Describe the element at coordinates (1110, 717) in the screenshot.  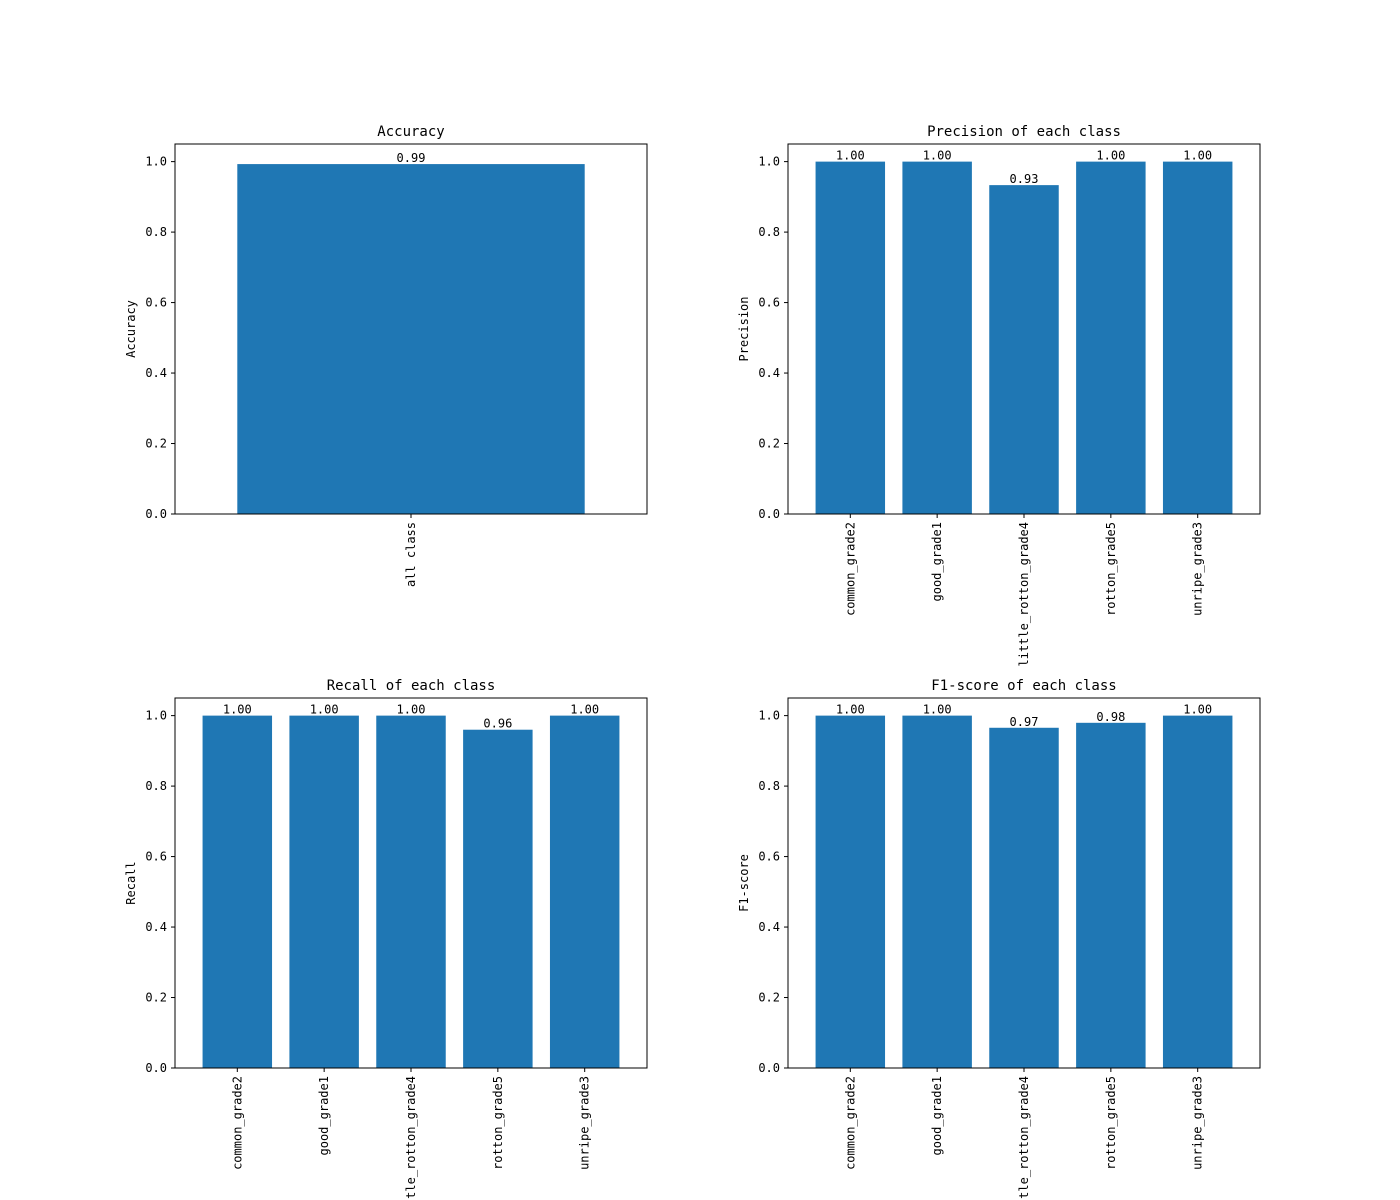
I see `bar-value-label: 0.98` at that location.